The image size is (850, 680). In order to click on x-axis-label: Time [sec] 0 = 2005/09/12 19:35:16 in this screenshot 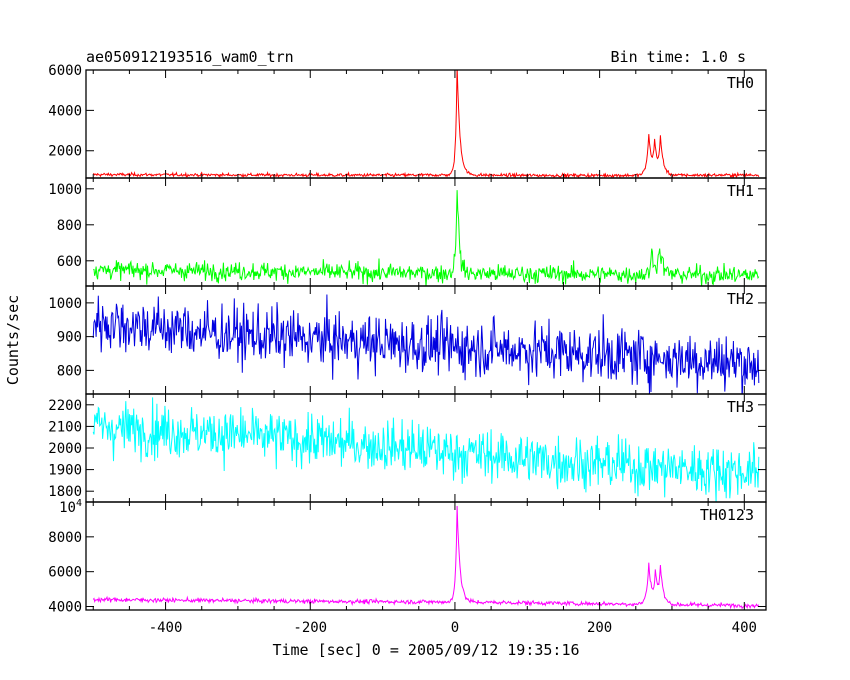, I will do `click(425, 650)`.